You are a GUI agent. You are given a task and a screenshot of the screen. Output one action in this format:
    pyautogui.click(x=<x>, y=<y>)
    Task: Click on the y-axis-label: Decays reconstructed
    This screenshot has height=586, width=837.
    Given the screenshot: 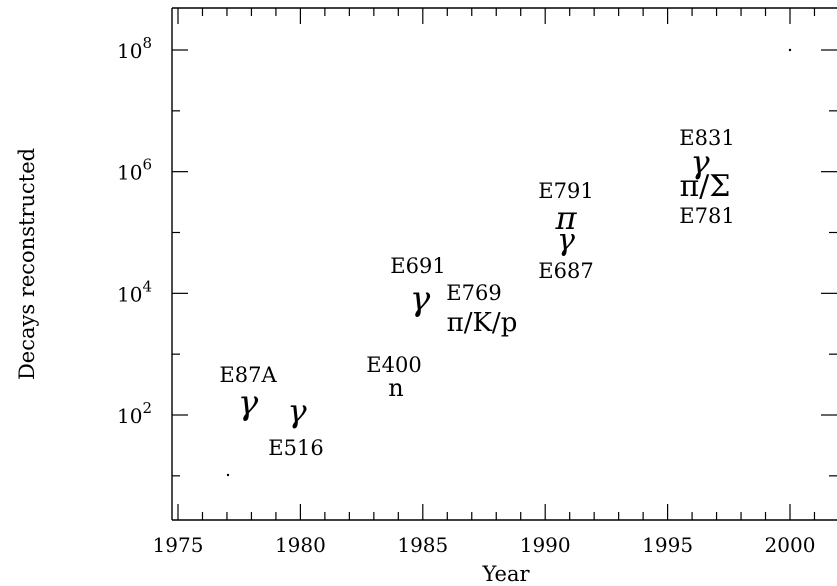 What is the action you would take?
    pyautogui.click(x=27, y=264)
    